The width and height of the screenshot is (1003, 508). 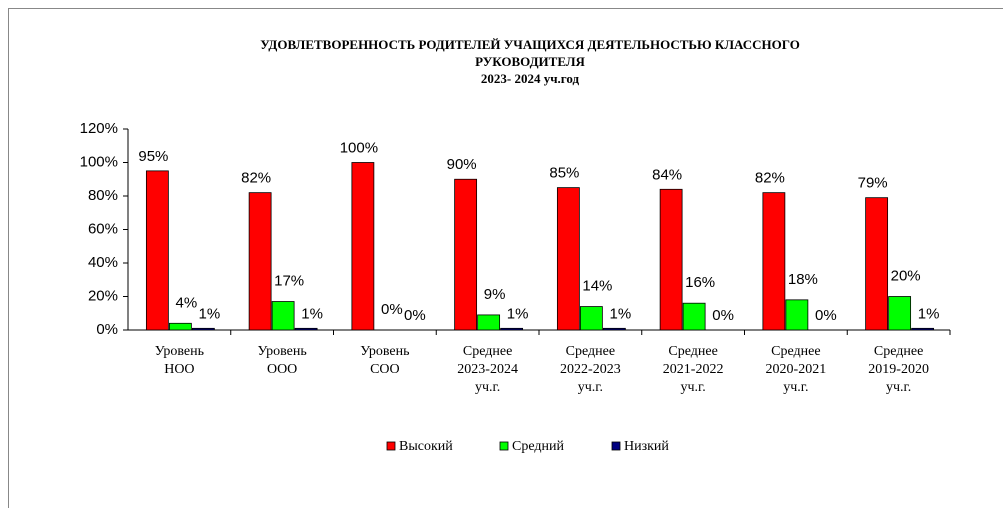 What do you see at coordinates (700, 282) in the screenshot?
I see `data-label: 16%` at bounding box center [700, 282].